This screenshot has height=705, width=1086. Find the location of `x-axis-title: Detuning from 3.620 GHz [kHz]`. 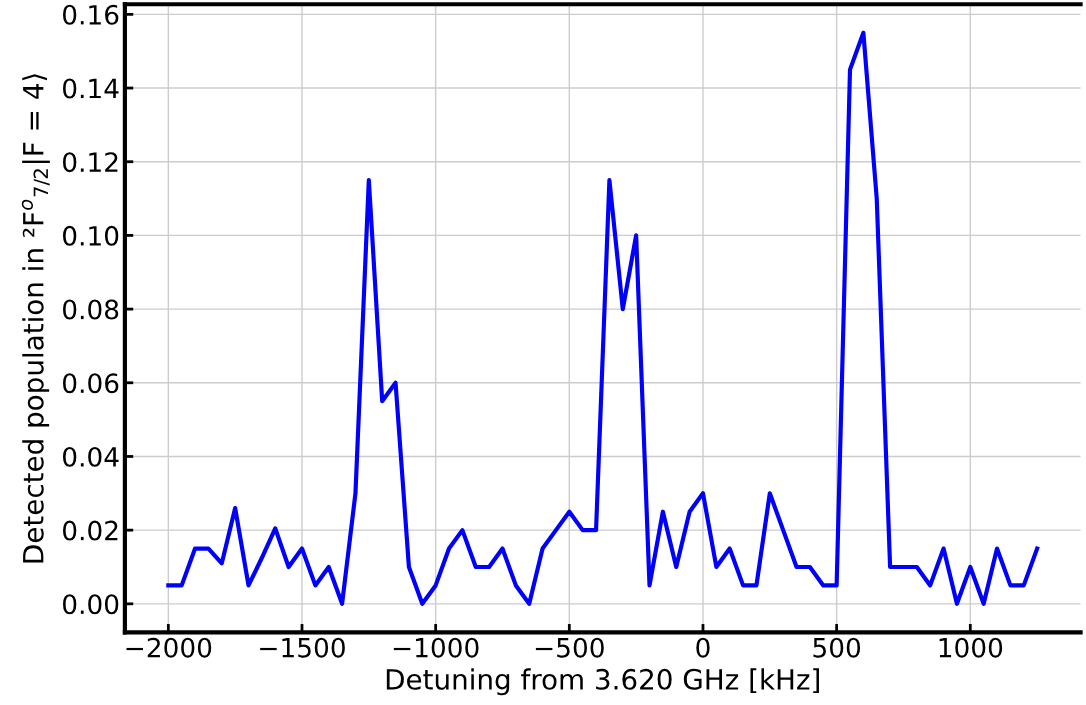

x-axis-title: Detuning from 3.620 GHz [kHz] is located at coordinates (602, 682).